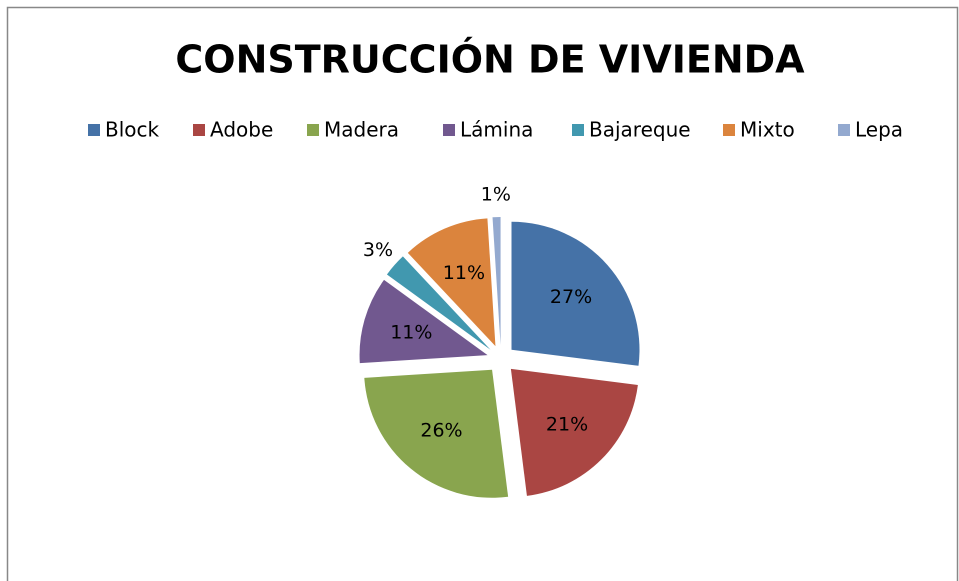  What do you see at coordinates (378, 250) in the screenshot?
I see `data-label: 3%` at bounding box center [378, 250].